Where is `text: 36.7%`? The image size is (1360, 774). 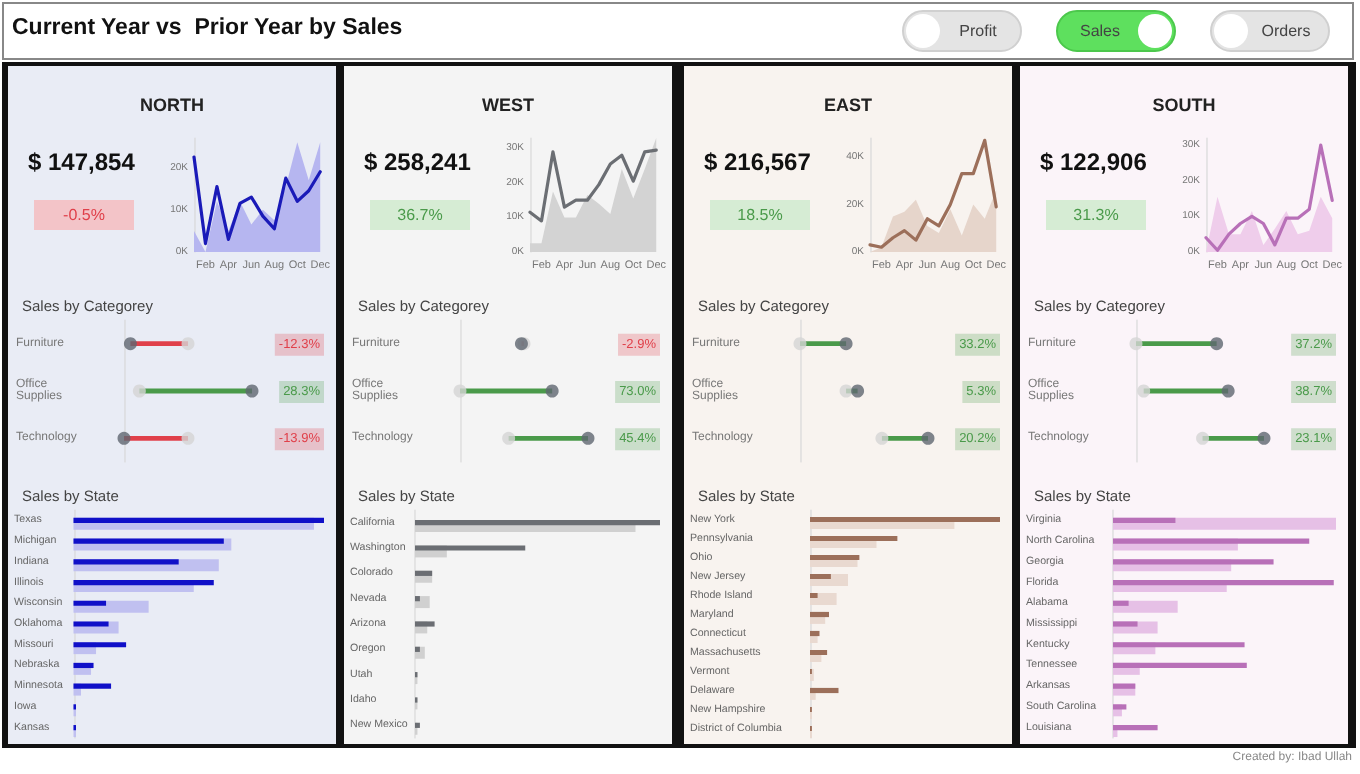
text: 36.7% is located at coordinates (420, 215).